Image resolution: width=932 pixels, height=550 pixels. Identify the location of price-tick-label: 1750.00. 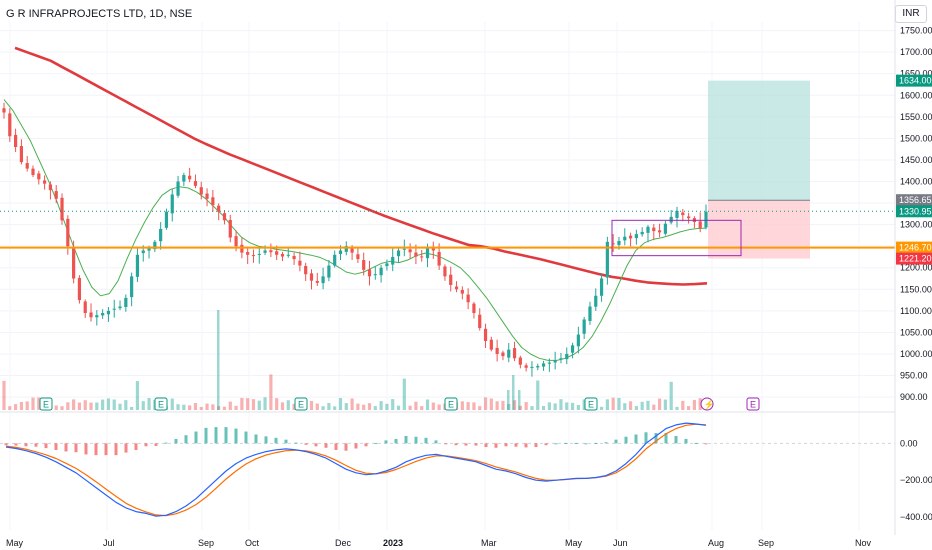
(916, 31).